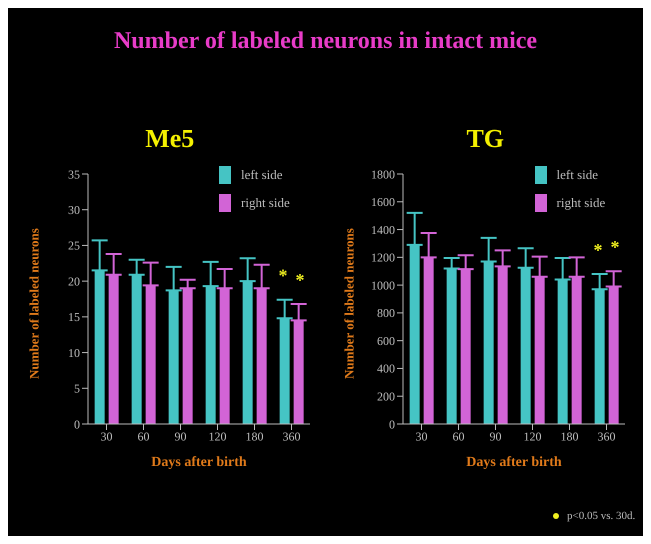 The width and height of the screenshot is (651, 544). Describe the element at coordinates (485, 139) in the screenshot. I see `chart-subtitle: TG` at that location.